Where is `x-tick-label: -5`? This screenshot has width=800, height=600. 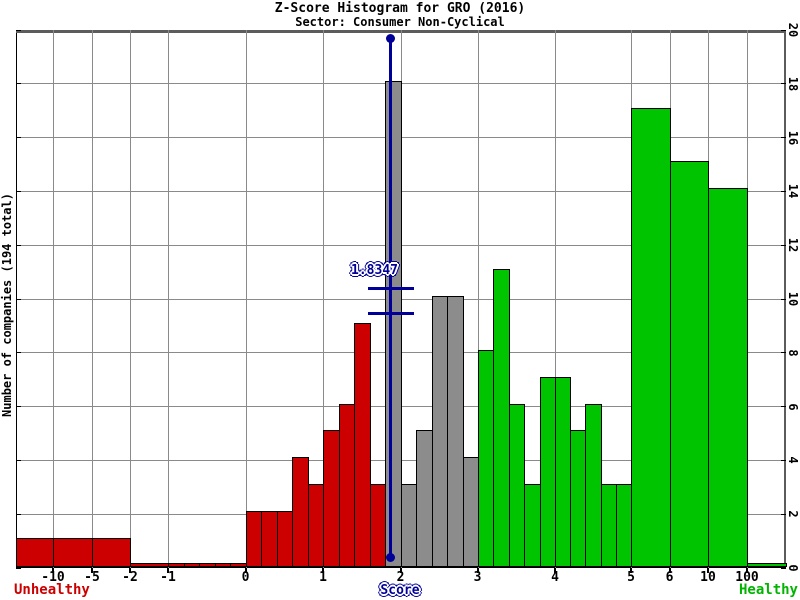 x-tick-label: -5 is located at coordinates (92, 577).